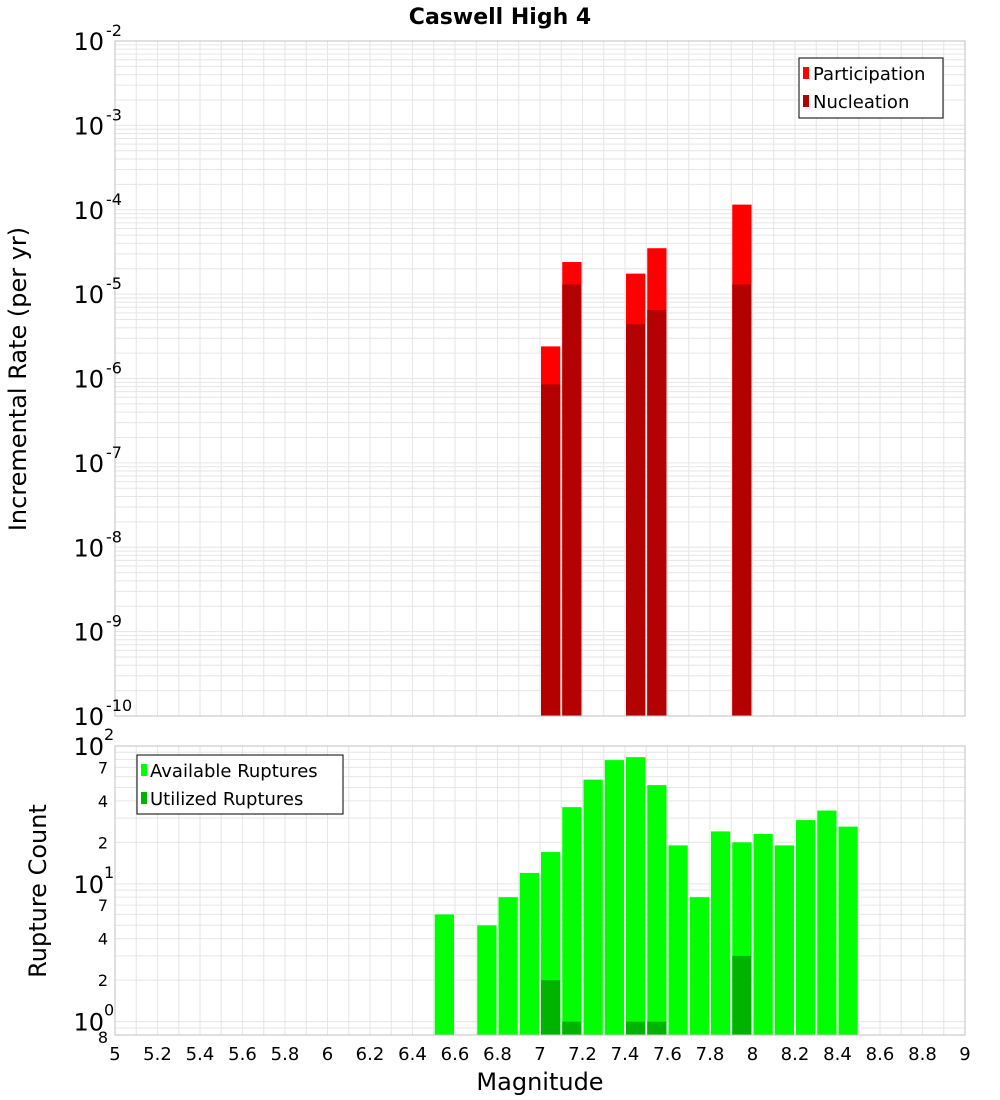 The image size is (1000, 1100). I want to click on nucleation-legend-swatch, so click(806, 101).